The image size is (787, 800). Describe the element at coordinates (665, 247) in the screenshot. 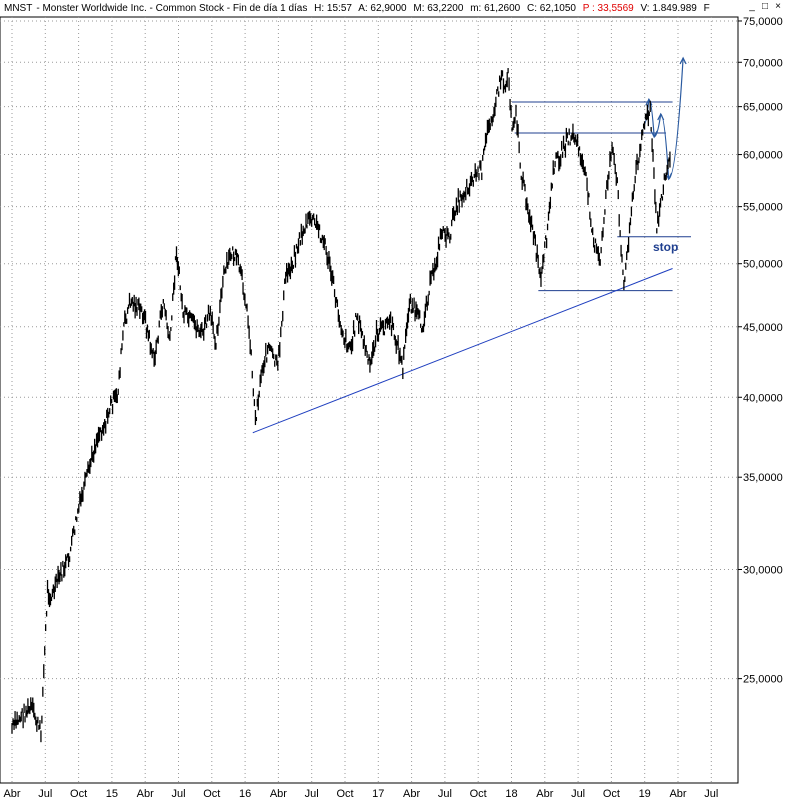

I see `stop-label: stop` at that location.